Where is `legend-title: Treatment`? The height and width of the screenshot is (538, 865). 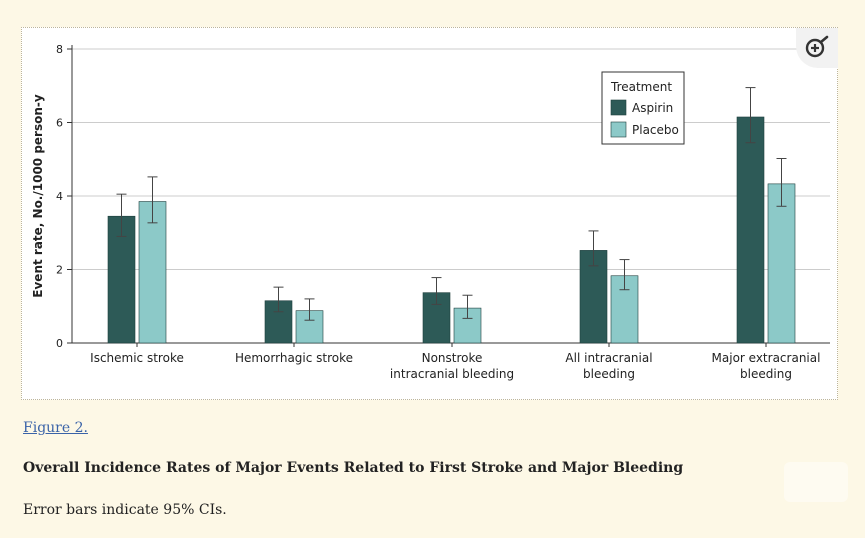 legend-title: Treatment is located at coordinates (641, 87).